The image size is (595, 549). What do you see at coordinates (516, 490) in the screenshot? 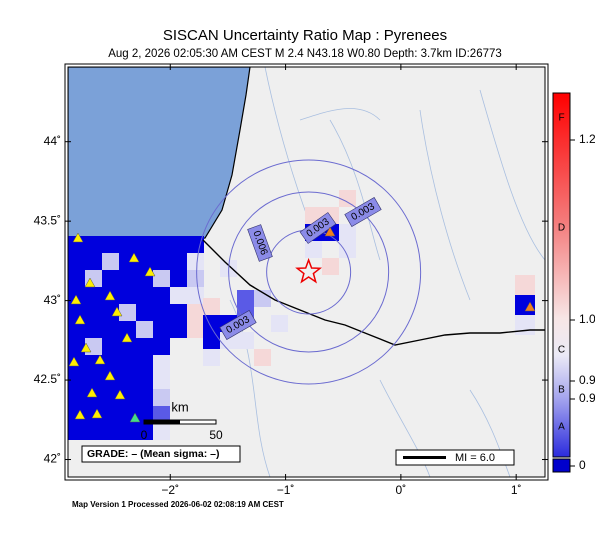
I see `lon-label: 1˚` at bounding box center [516, 490].